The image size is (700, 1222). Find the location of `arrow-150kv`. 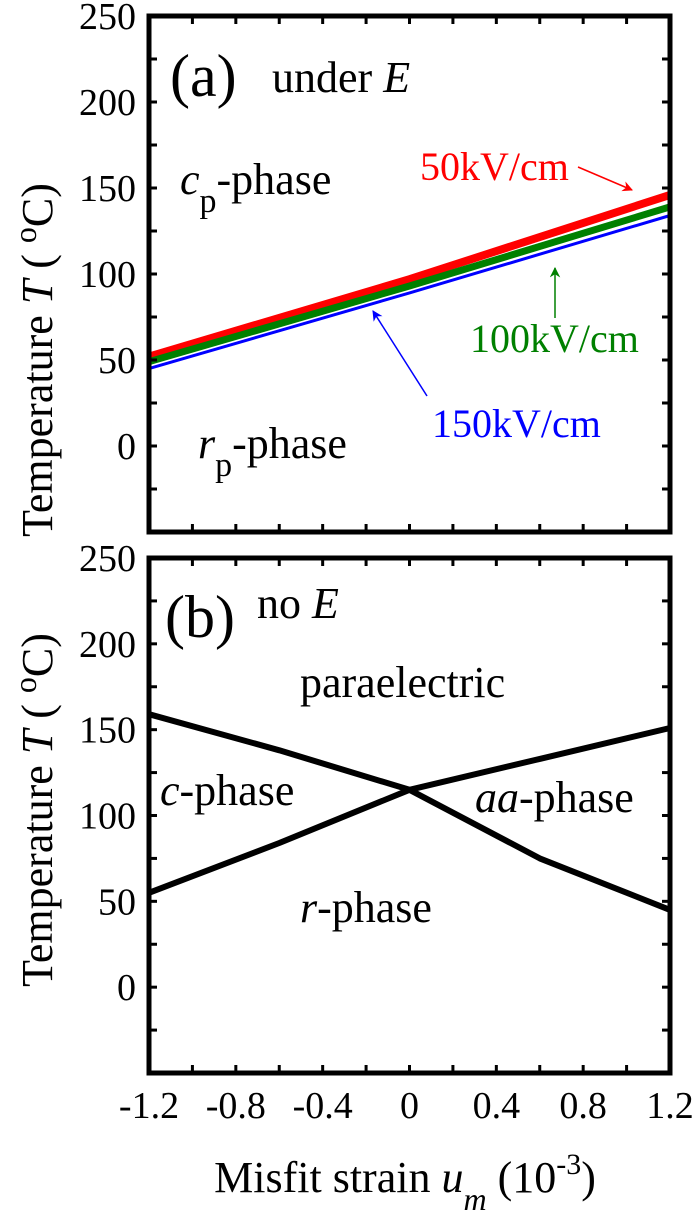

arrow-150kv is located at coordinates (400, 353).